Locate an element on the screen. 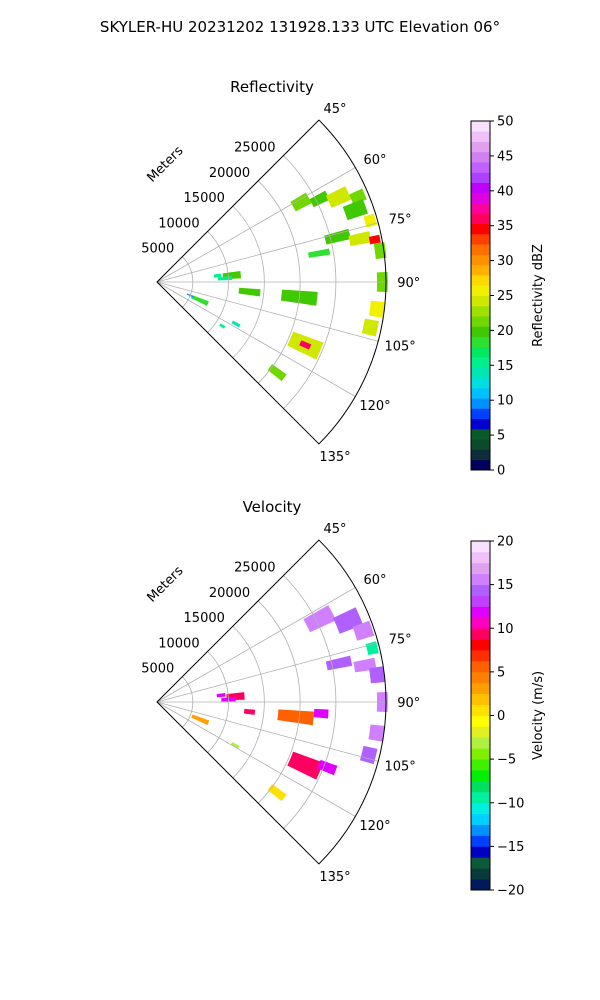  azimuth-tick-label: 90° is located at coordinates (408, 703).